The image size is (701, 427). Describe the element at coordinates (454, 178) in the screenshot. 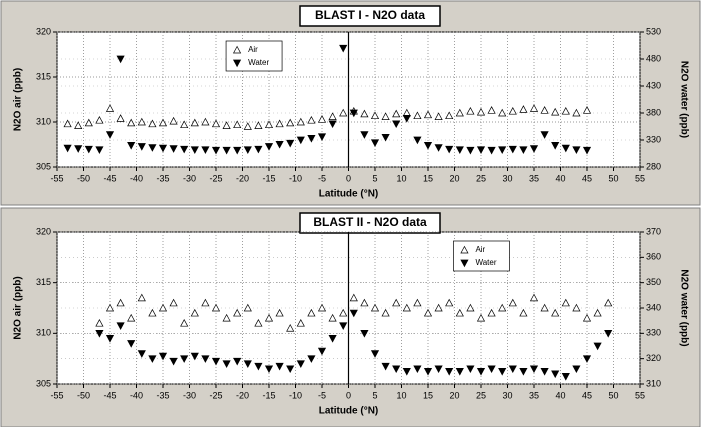

I see `x-tick-label: 20` at that location.